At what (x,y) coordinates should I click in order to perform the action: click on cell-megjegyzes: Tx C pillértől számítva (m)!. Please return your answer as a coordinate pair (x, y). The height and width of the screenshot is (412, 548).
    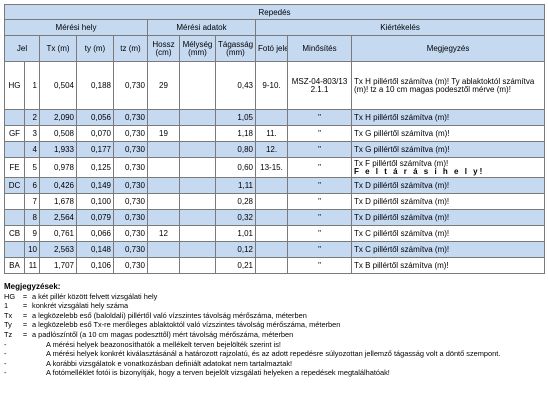
    Looking at the image, I should click on (448, 233).